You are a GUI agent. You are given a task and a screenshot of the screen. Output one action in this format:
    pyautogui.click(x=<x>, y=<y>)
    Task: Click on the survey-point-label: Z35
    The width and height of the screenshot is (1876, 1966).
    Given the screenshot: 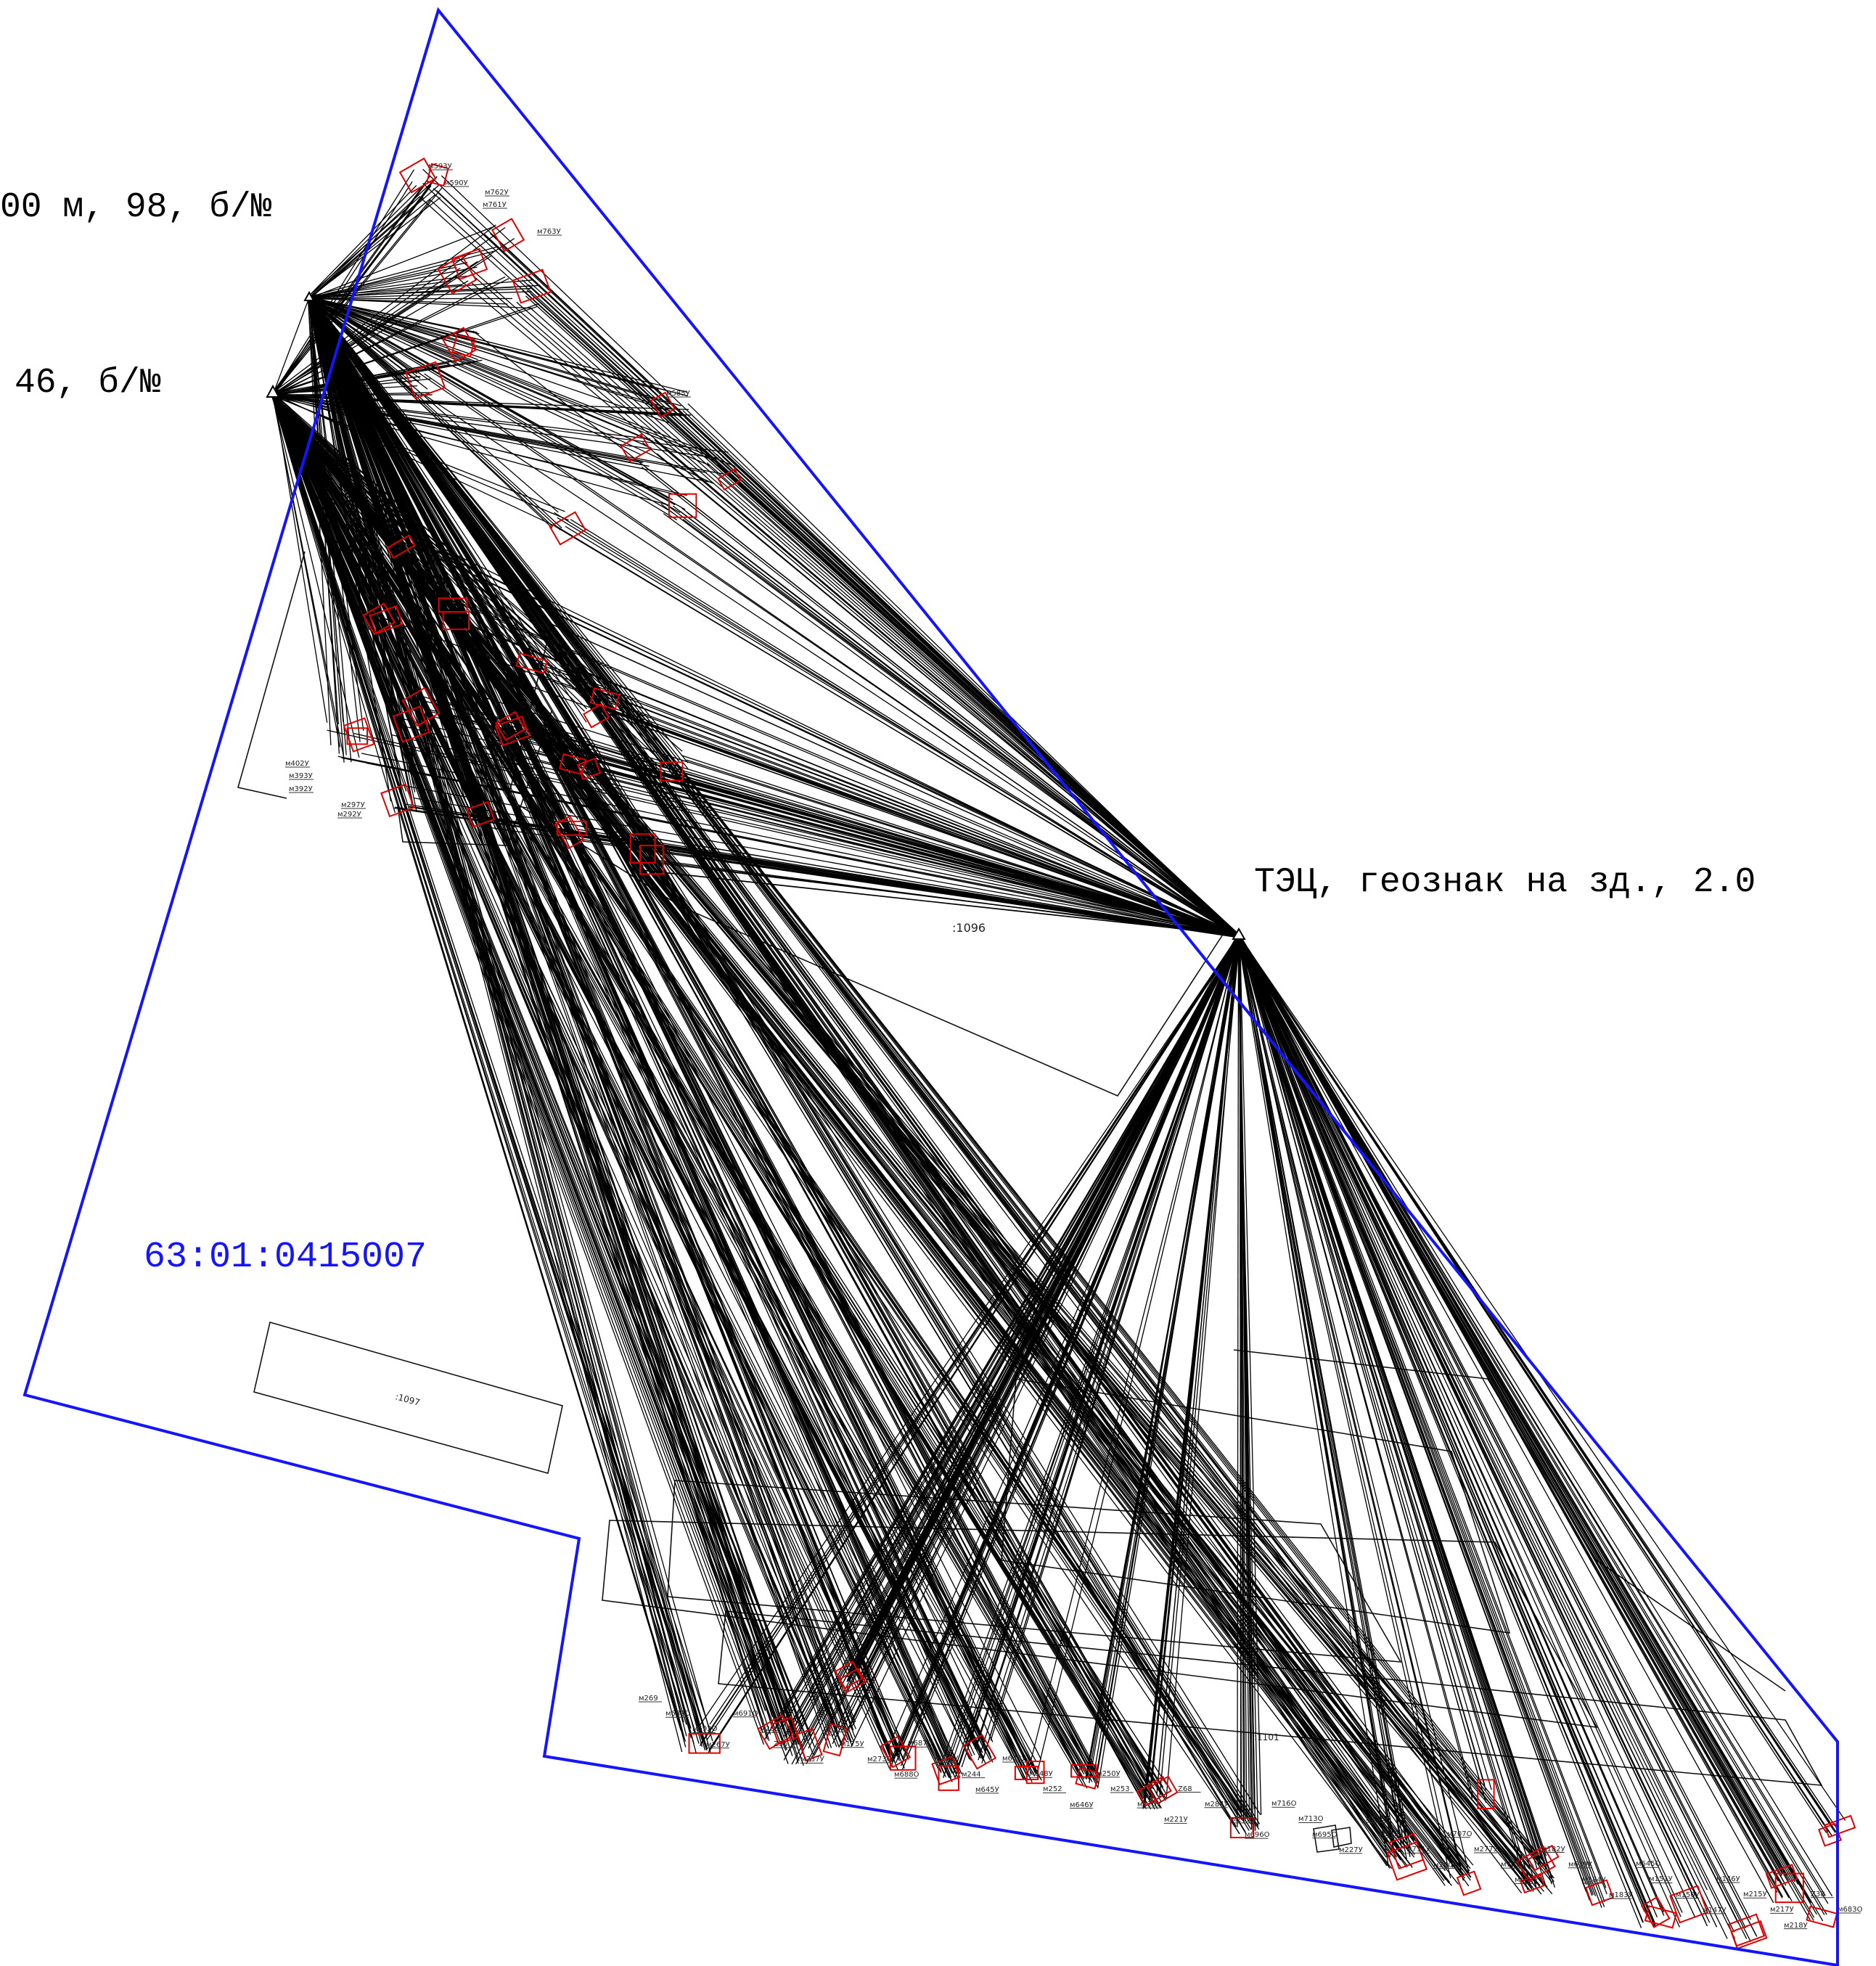 What is the action you would take?
    pyautogui.click(x=781, y=1744)
    